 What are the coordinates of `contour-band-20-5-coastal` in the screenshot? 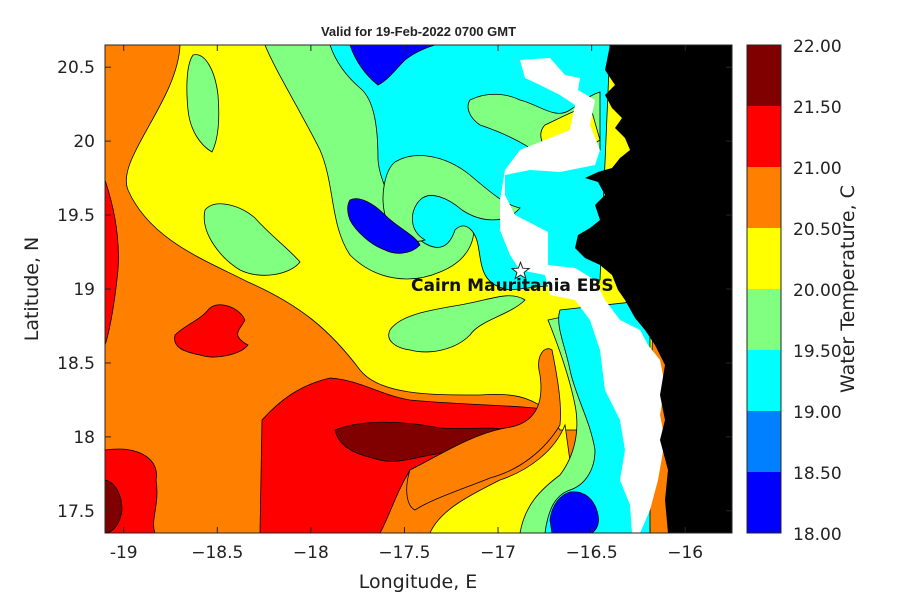 It's located at (483, 429).